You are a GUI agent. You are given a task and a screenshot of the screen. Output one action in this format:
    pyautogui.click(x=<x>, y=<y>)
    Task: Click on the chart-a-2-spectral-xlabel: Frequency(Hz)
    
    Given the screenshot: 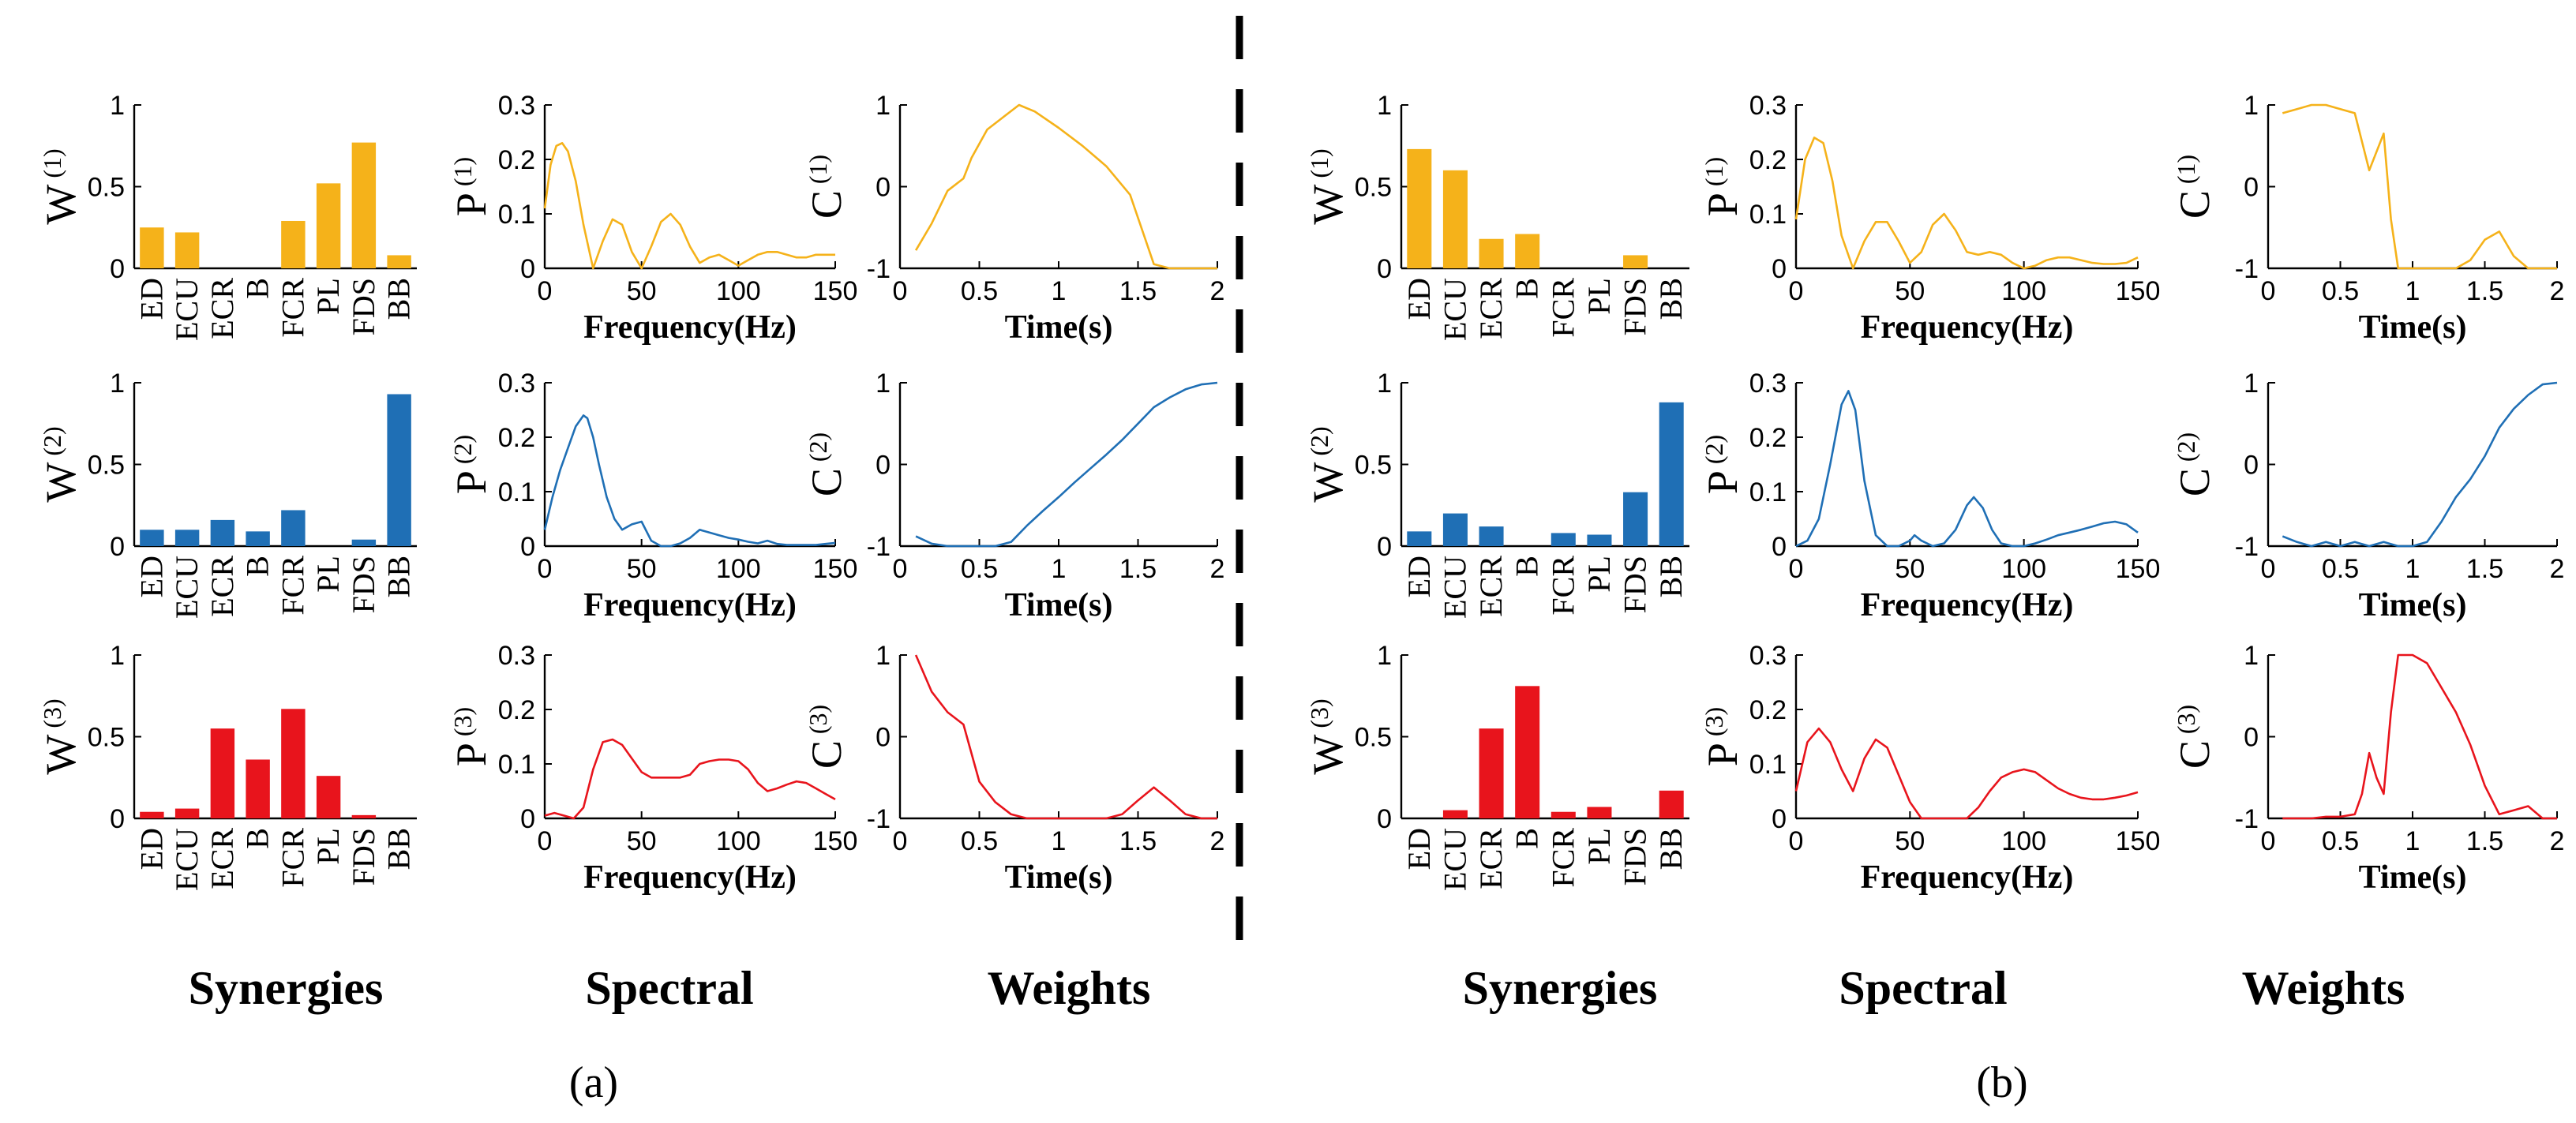 What is the action you would take?
    pyautogui.click(x=690, y=605)
    